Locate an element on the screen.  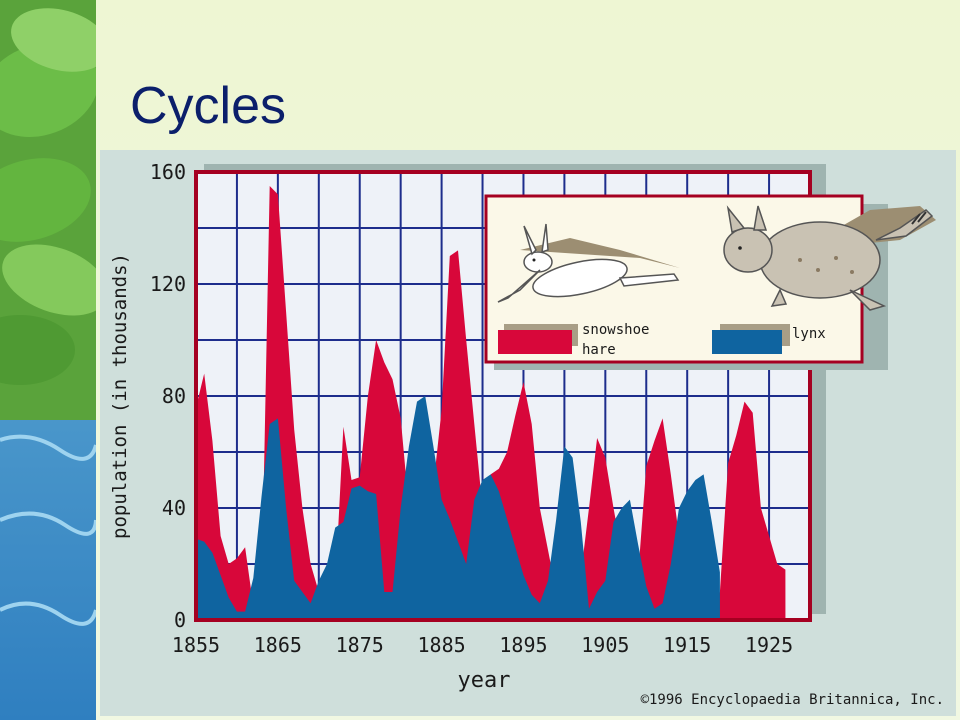
legend-lynx-swatch is located at coordinates (747, 342).